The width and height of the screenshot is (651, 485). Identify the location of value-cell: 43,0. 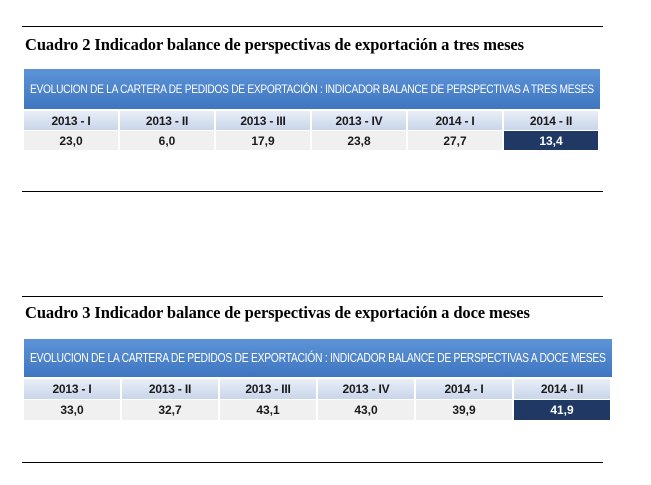
(367, 409).